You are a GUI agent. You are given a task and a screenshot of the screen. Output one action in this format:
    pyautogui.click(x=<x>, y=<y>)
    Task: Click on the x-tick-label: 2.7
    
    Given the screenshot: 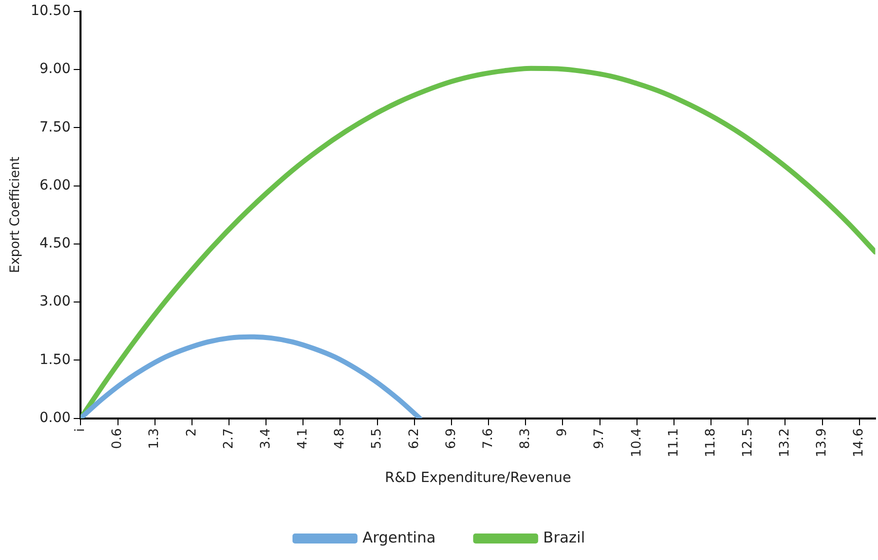 What is the action you would take?
    pyautogui.click(x=228, y=438)
    